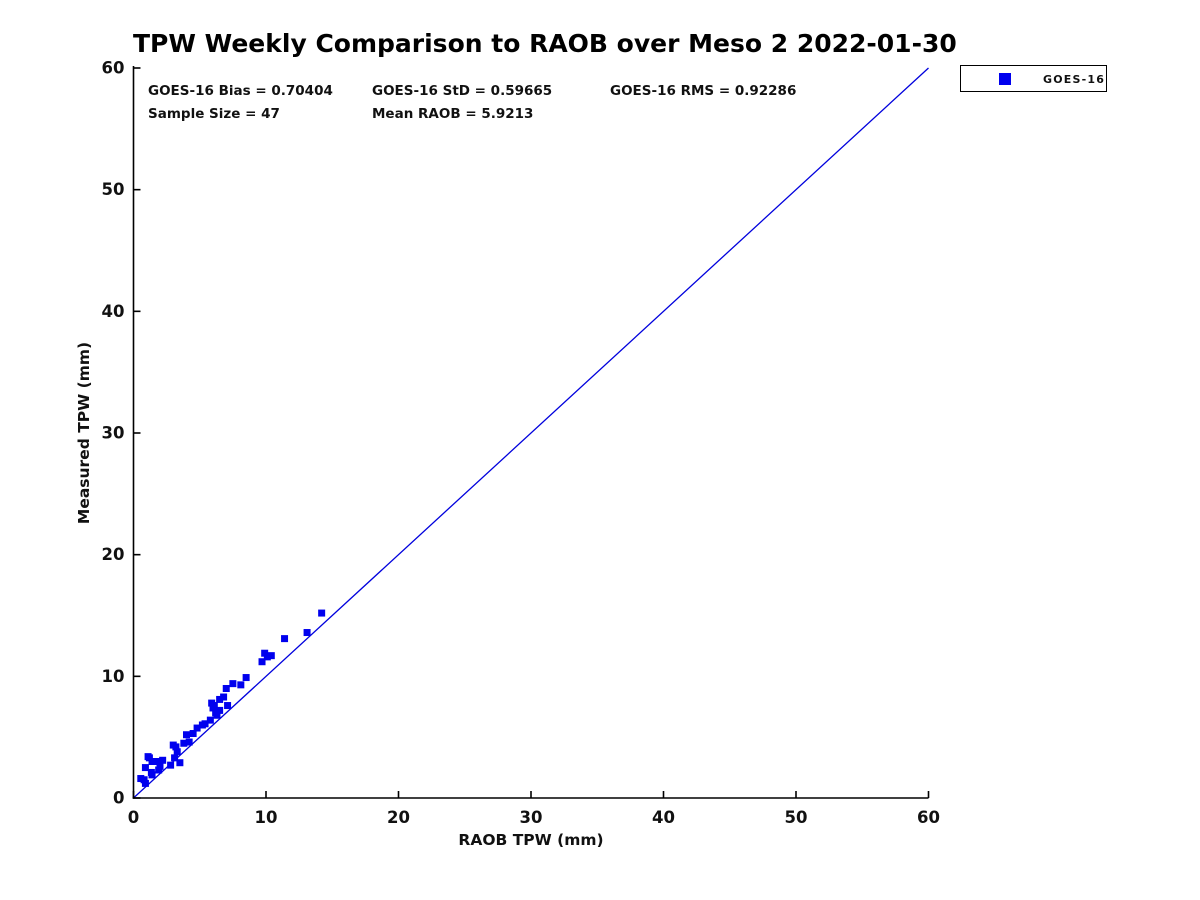  I want to click on x-tick-label: 30, so click(531, 817).